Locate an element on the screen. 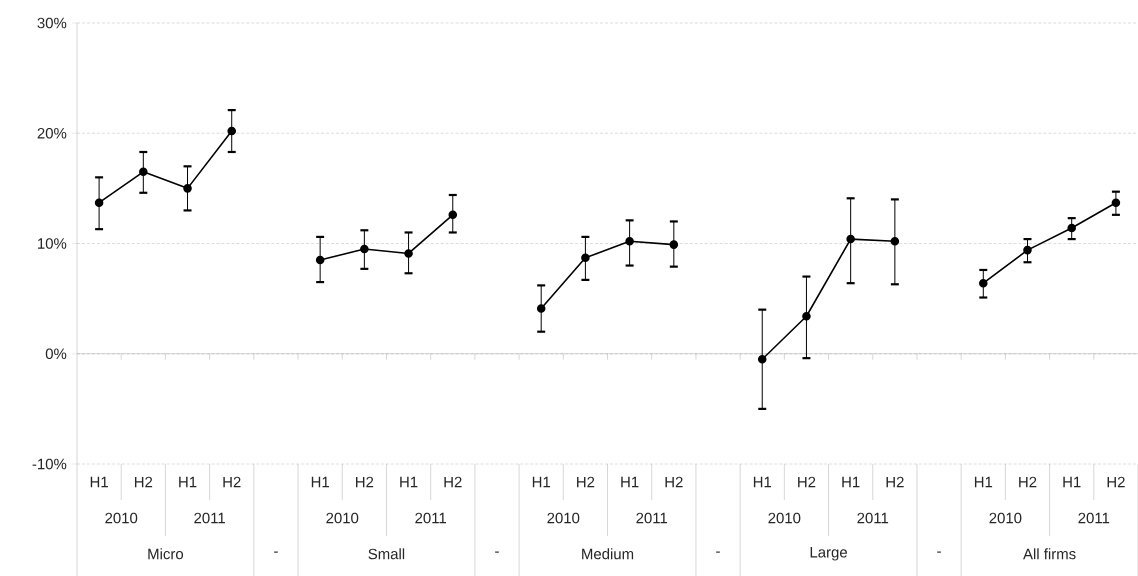 This screenshot has width=1138, height=576. text: Small is located at coordinates (386, 554).